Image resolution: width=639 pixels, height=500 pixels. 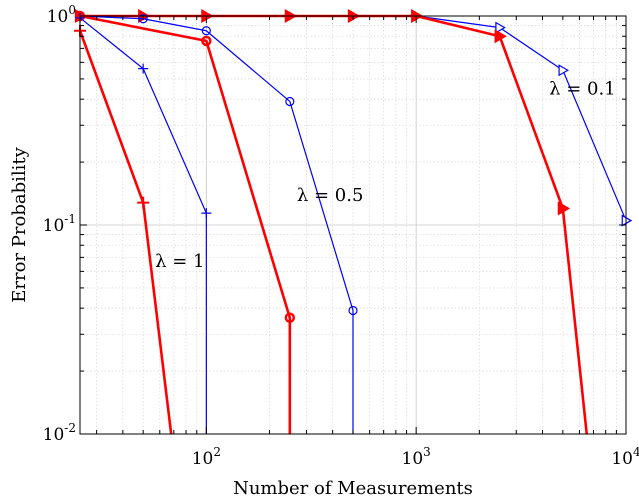 I want to click on series-line, so click(x=125, y=232).